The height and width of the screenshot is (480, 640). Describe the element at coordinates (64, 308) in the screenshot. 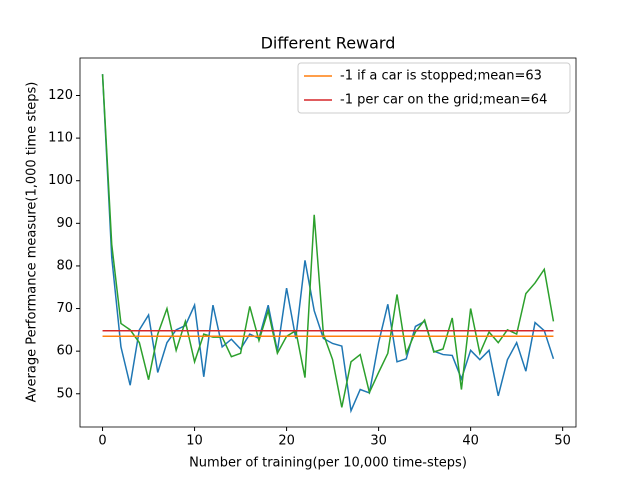

I see `y-tick-label: 70` at that location.